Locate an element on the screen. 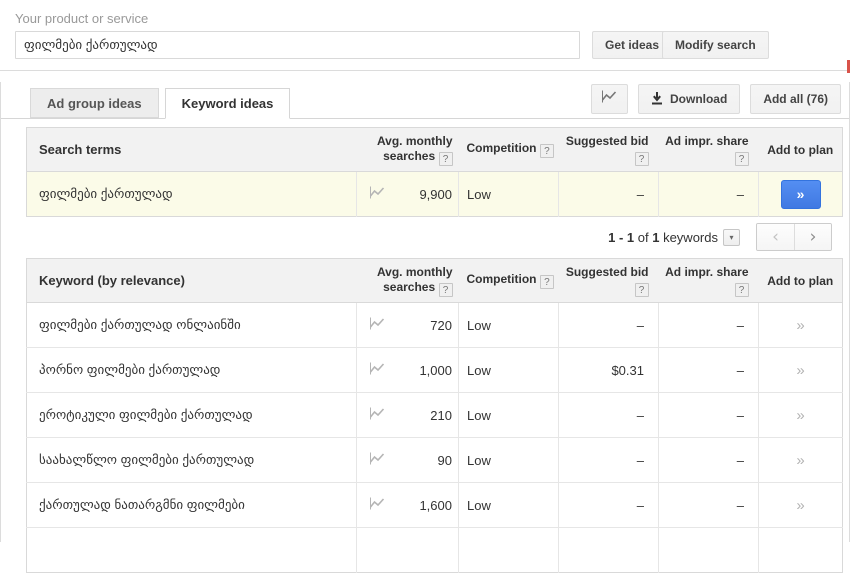 This screenshot has width=850, height=573. search-term-row: ფილმები ქართულად 9,900 Low – – » is located at coordinates (435, 194).